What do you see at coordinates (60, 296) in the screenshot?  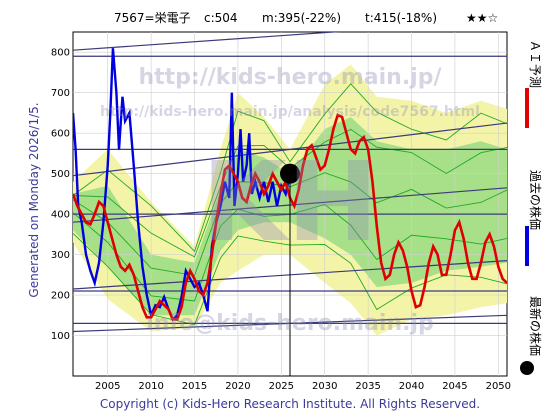 I see `y-tick-label: 200` at bounding box center [60, 296].